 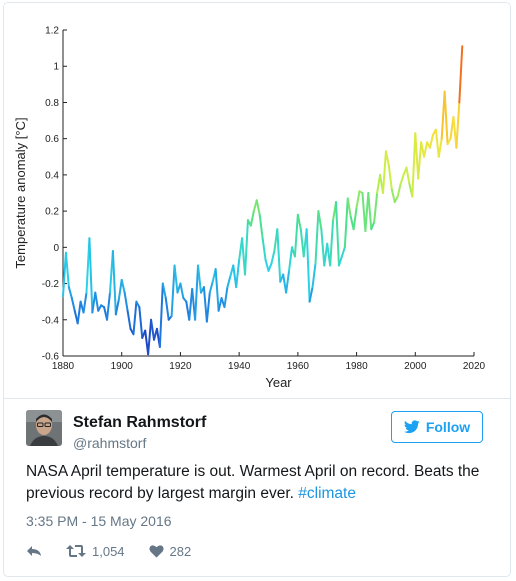 What do you see at coordinates (108, 551) in the screenshot?
I see `retweet-count: 1,054` at bounding box center [108, 551].